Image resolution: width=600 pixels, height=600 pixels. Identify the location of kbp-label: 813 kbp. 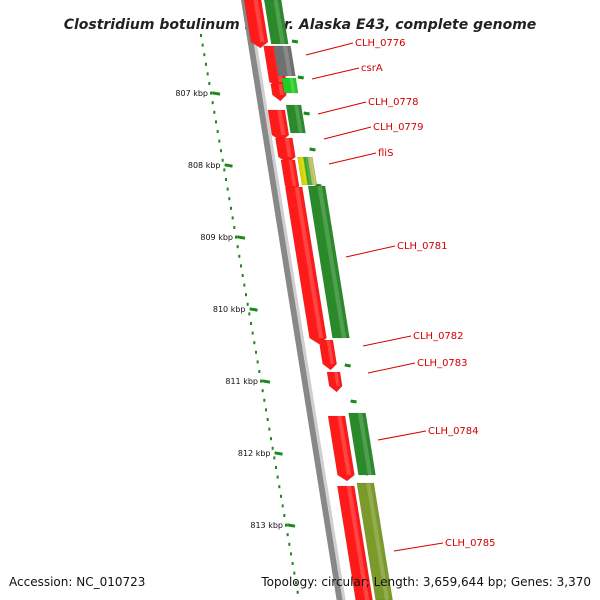
(266, 525).